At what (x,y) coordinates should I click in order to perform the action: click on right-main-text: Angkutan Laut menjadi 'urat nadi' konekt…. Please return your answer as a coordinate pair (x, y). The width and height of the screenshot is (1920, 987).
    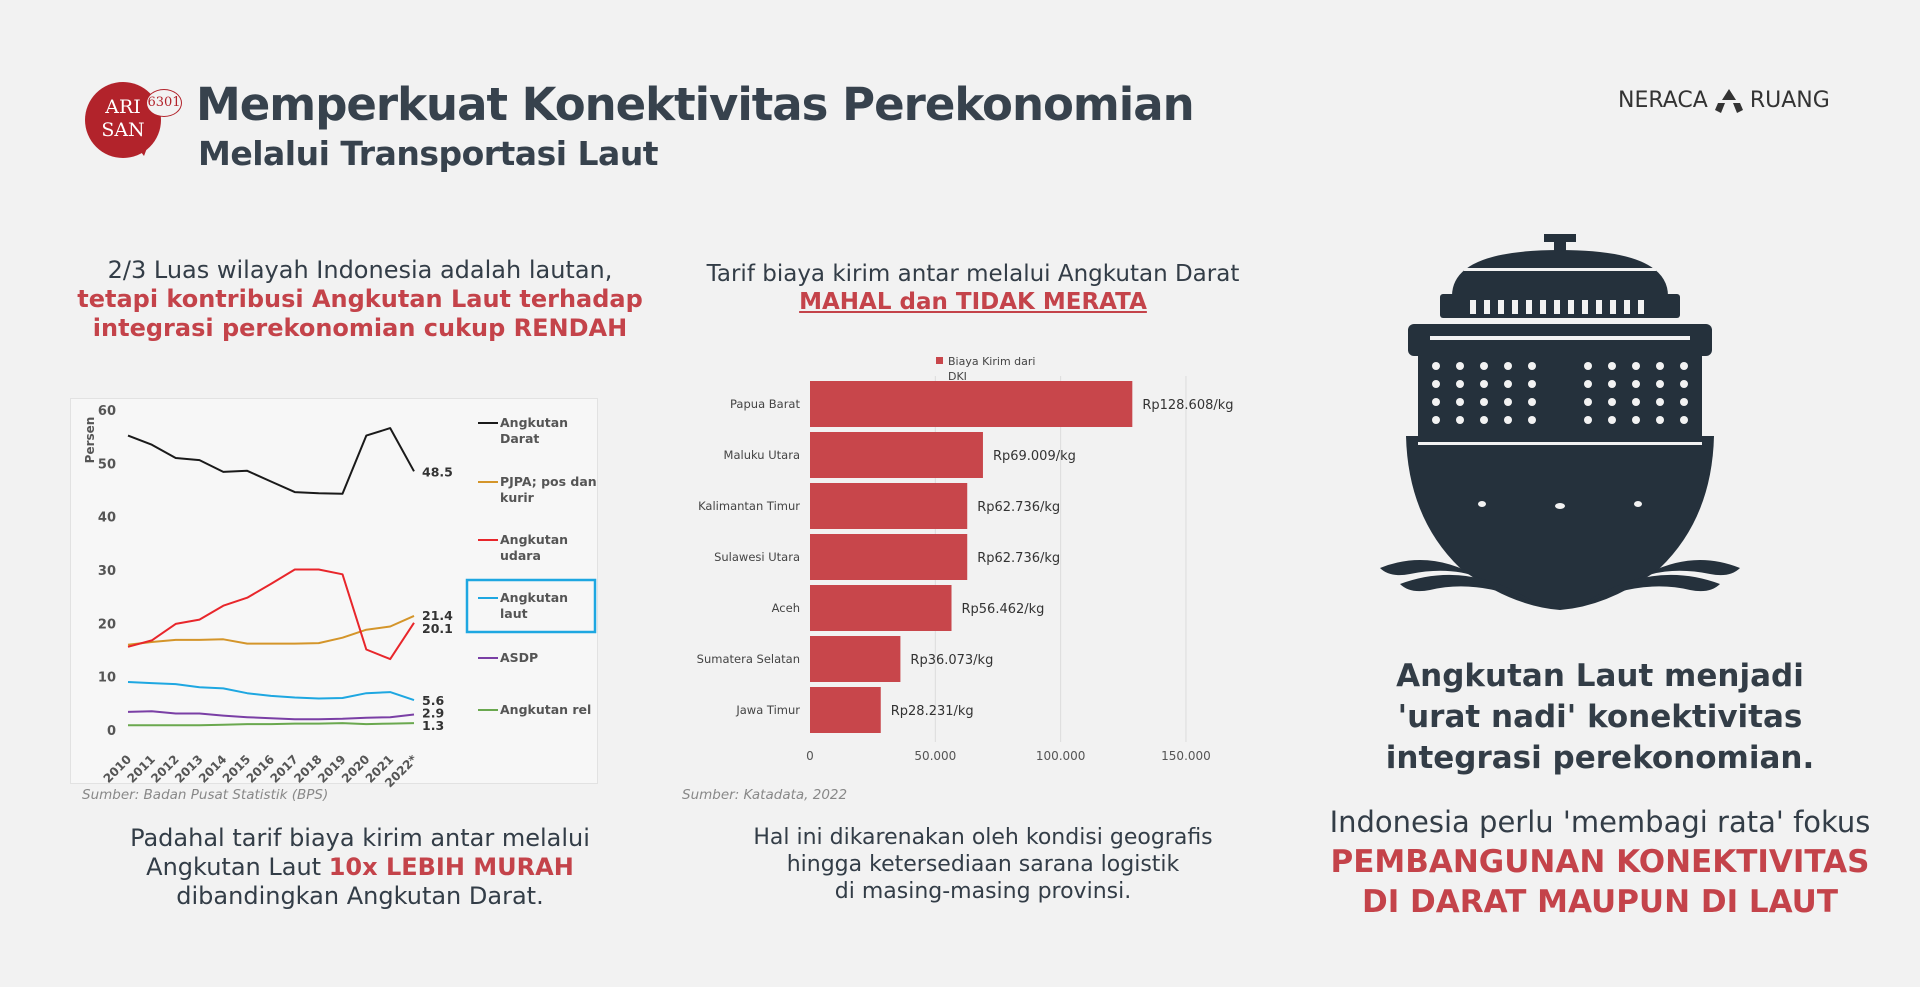
    Looking at the image, I should click on (1600, 717).